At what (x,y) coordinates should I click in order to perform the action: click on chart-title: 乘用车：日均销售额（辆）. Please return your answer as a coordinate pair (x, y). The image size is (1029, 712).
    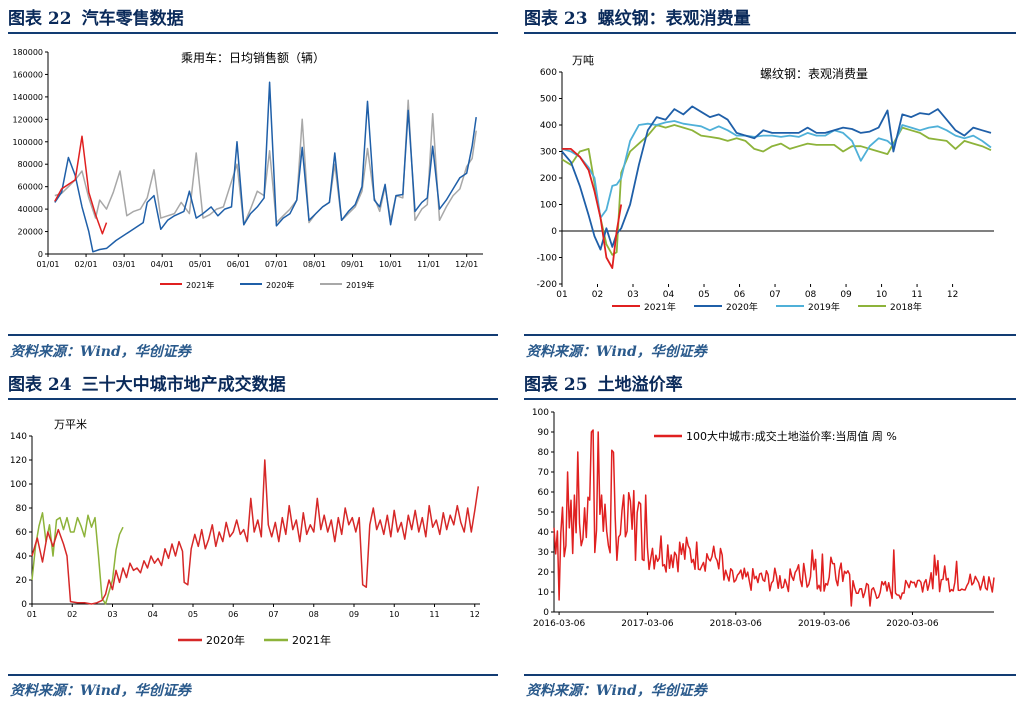
    Looking at the image, I should click on (253, 57).